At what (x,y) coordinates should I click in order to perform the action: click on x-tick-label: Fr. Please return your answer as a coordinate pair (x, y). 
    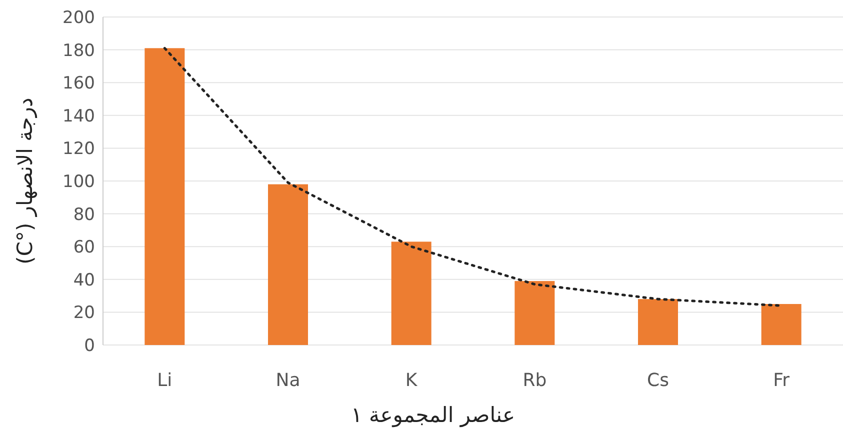
    Looking at the image, I should click on (781, 380).